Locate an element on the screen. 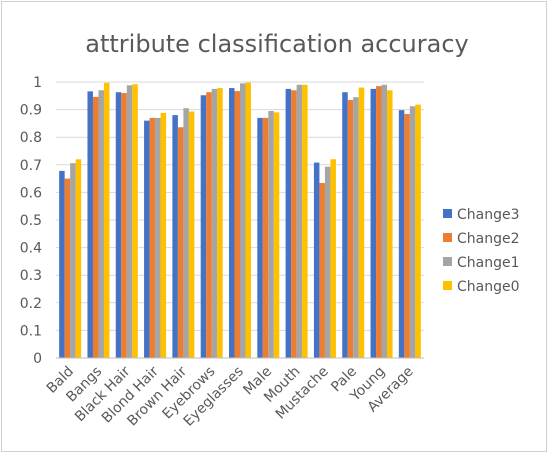  legend-label: Change2 is located at coordinates (488, 239).